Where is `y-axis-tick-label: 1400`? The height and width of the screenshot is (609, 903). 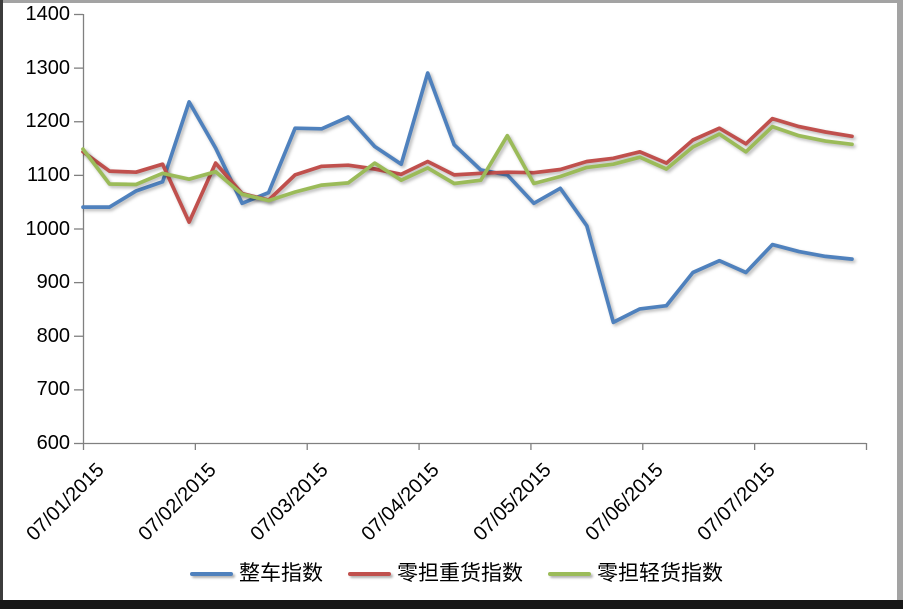
y-axis-tick-label: 1400 is located at coordinates (48, 14).